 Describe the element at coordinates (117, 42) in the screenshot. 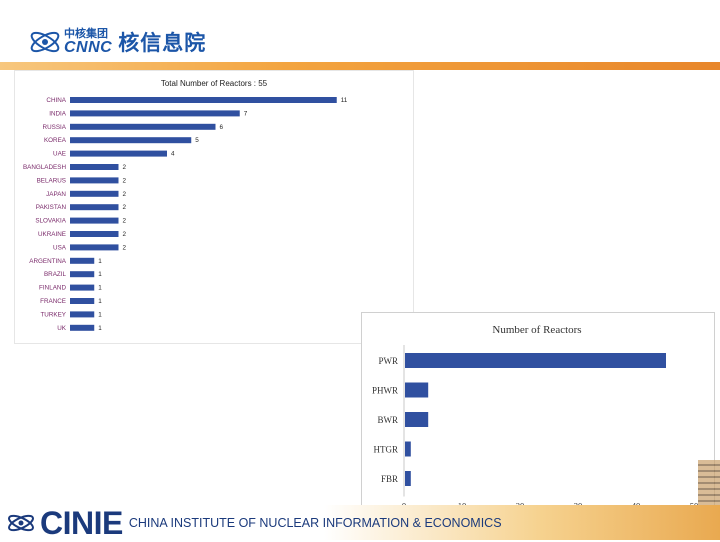

I see `cnnc-logo: 中核集团 CNNC 核信息院` at that location.